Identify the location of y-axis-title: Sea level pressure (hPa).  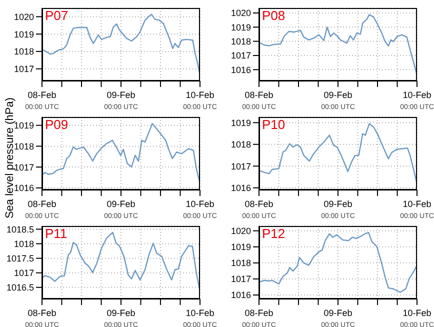
(10, 158).